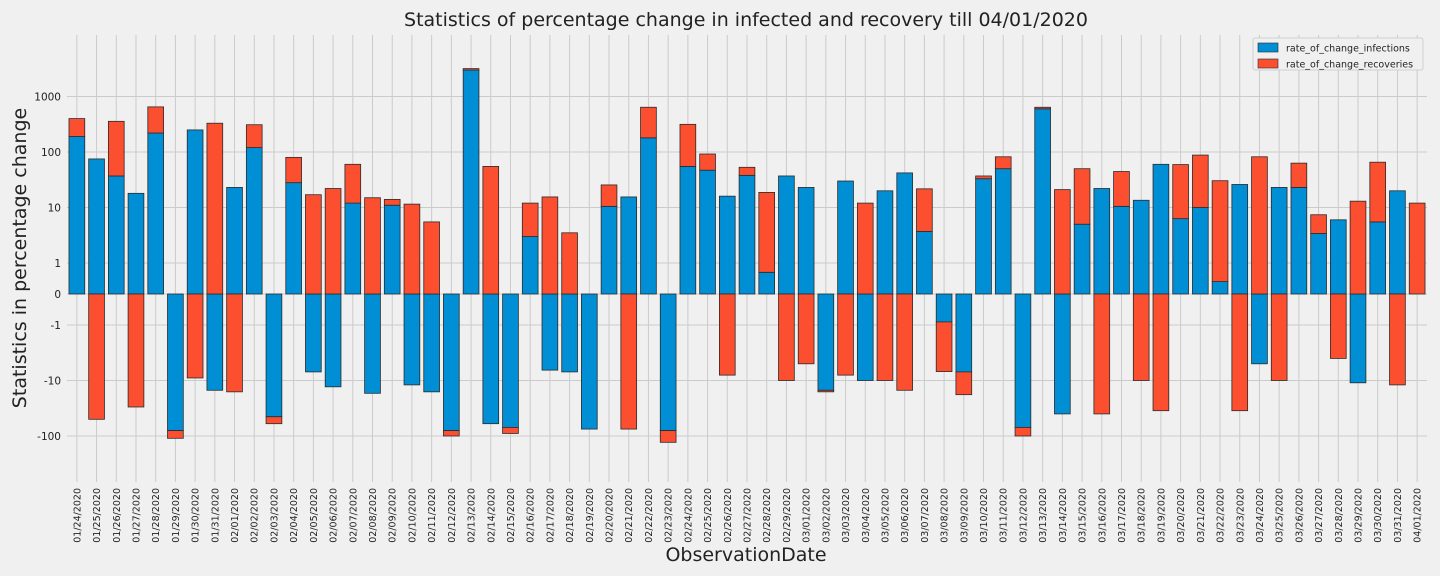 The image size is (1440, 576). I want to click on x-tick-label: 01/25/2020, so click(97, 515).